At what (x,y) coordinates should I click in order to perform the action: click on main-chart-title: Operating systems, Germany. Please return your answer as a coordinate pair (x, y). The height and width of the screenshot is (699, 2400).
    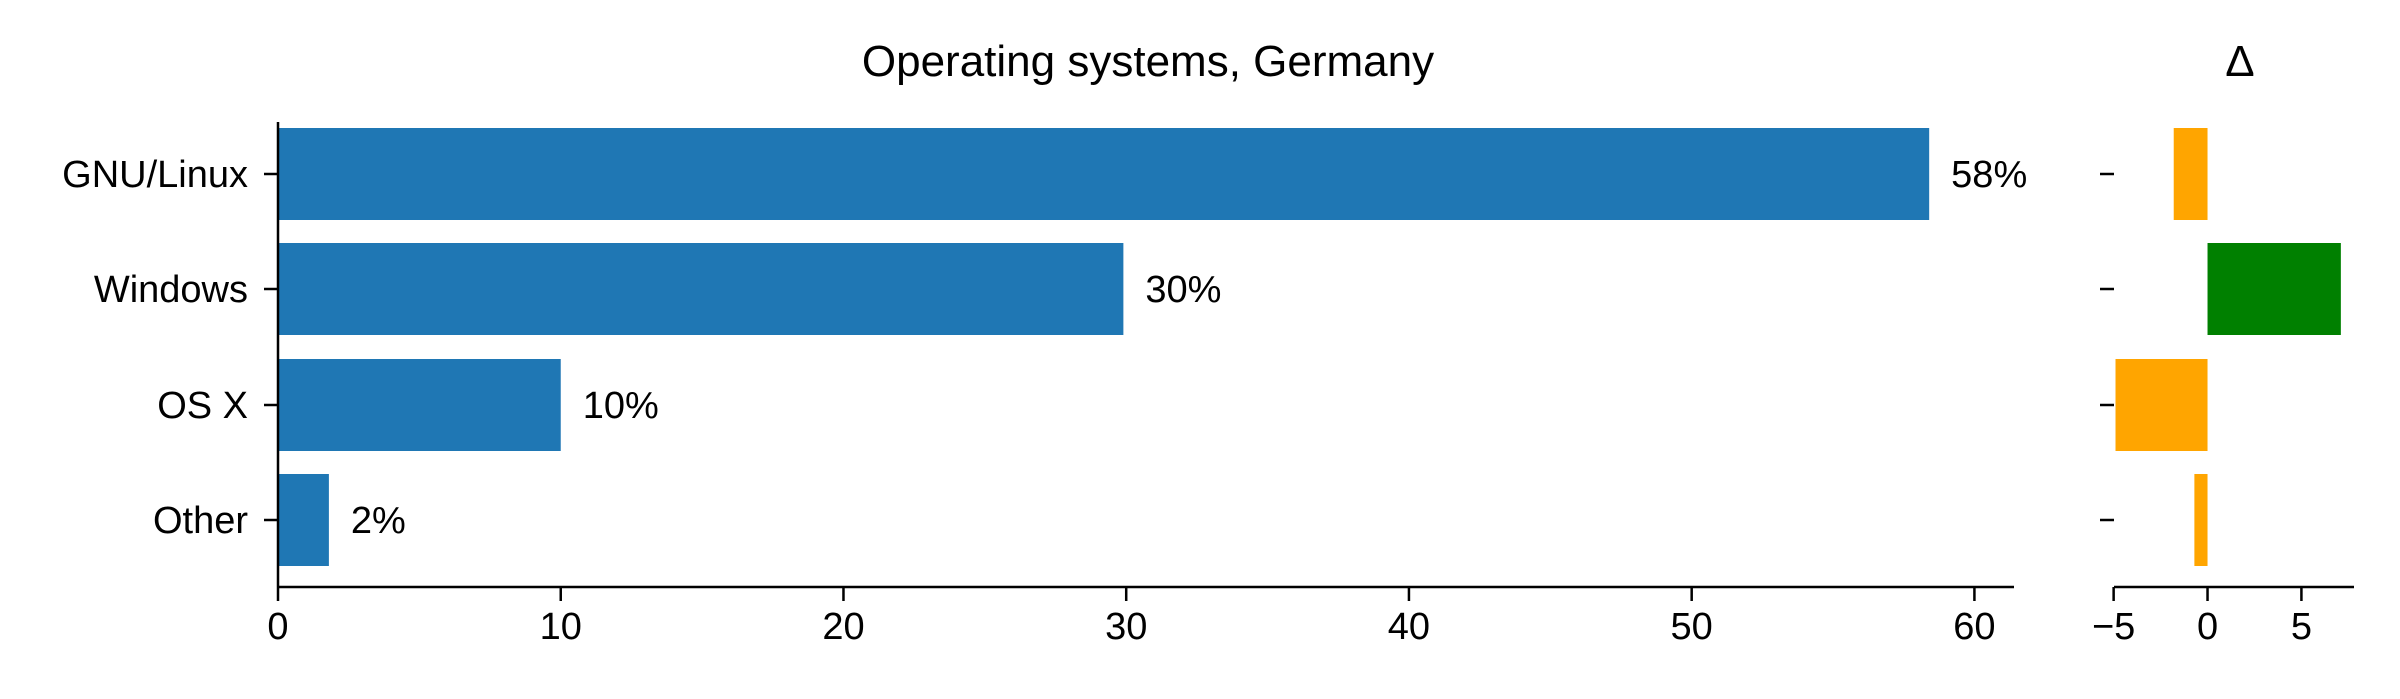
    Looking at the image, I should click on (1148, 61).